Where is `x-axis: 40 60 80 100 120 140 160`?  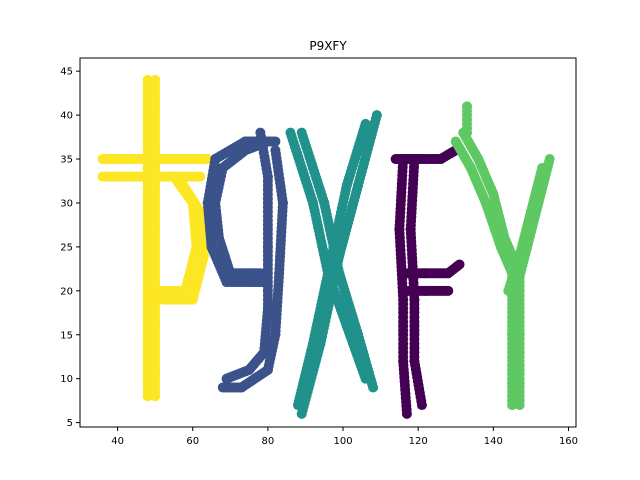
x-axis: 40 60 80 100 120 140 160 is located at coordinates (344, 437).